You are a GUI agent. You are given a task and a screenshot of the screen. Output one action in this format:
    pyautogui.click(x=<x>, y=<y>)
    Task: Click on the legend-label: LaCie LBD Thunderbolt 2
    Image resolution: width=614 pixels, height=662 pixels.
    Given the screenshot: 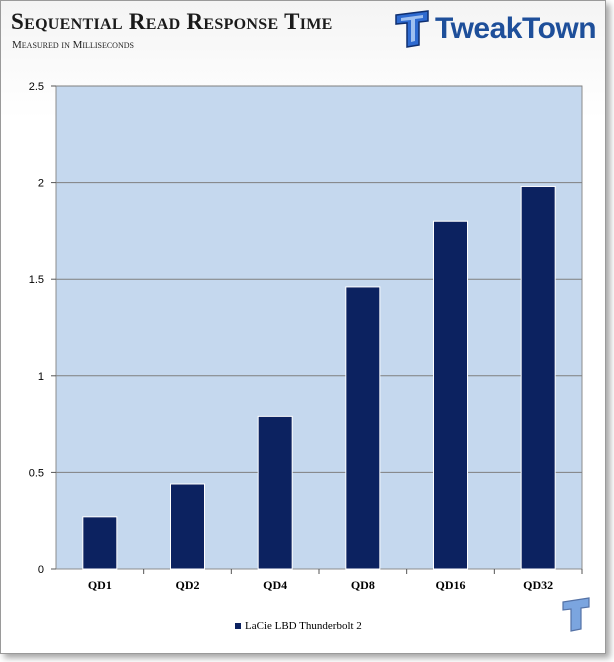 What is the action you would take?
    pyautogui.click(x=303, y=626)
    